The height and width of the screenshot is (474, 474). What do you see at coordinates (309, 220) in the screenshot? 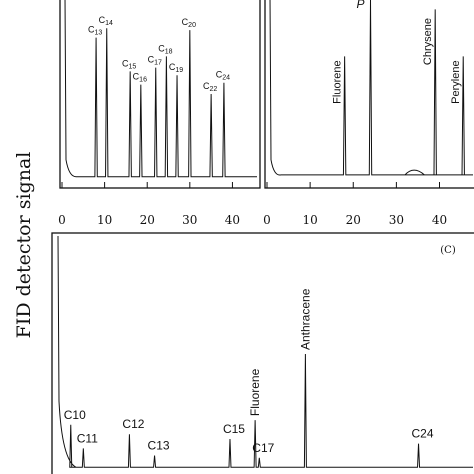
I see `panel-b-tick-label: 10` at bounding box center [309, 220].